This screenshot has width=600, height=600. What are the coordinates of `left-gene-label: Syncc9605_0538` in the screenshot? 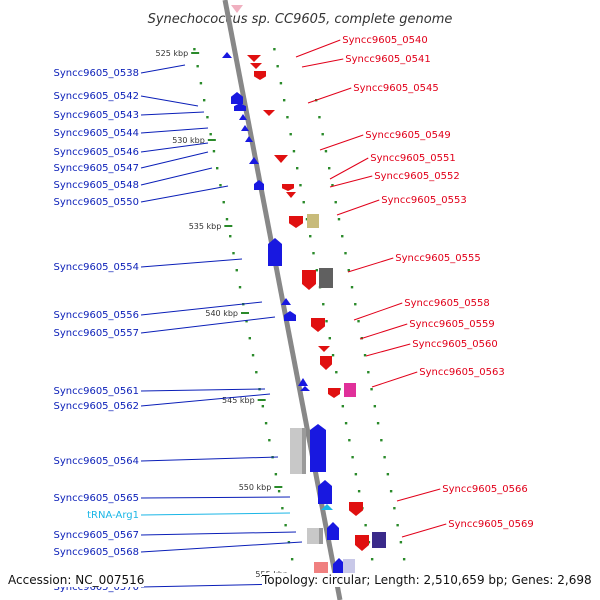 It's located at (120, 71).